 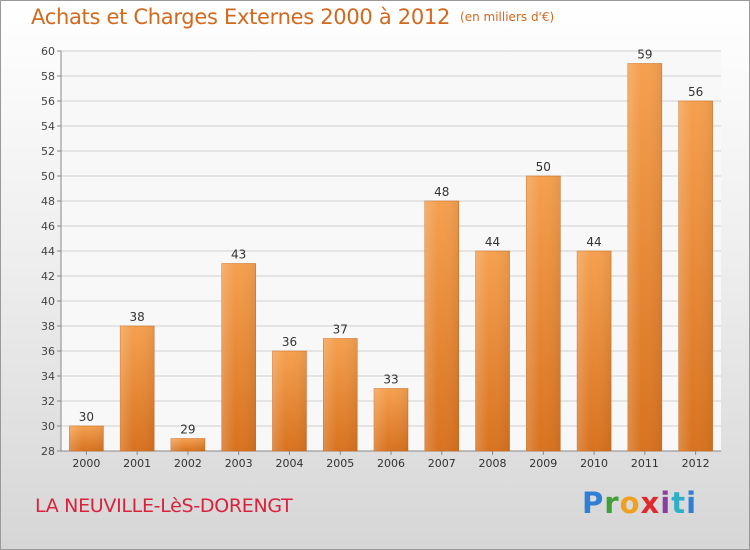 What do you see at coordinates (48, 351) in the screenshot?
I see `y-tick-label: 36` at bounding box center [48, 351].